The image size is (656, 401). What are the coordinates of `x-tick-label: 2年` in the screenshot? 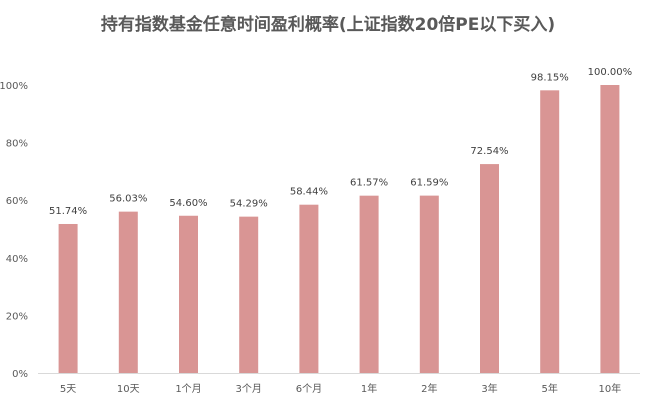 It's located at (429, 388).